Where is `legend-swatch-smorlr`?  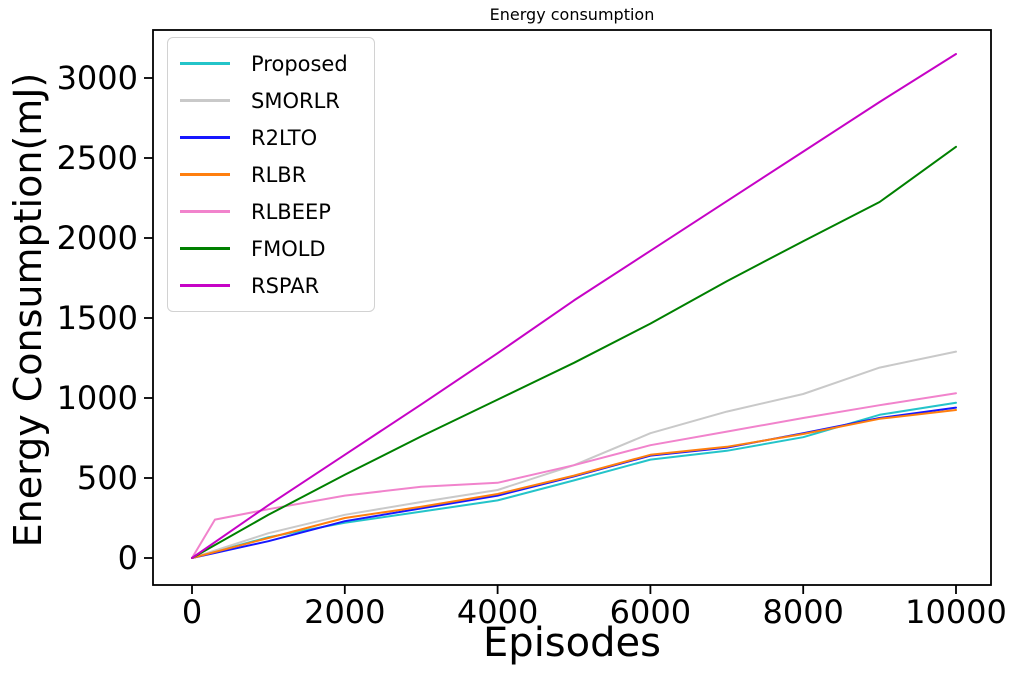 legend-swatch-smorlr is located at coordinates (205, 100).